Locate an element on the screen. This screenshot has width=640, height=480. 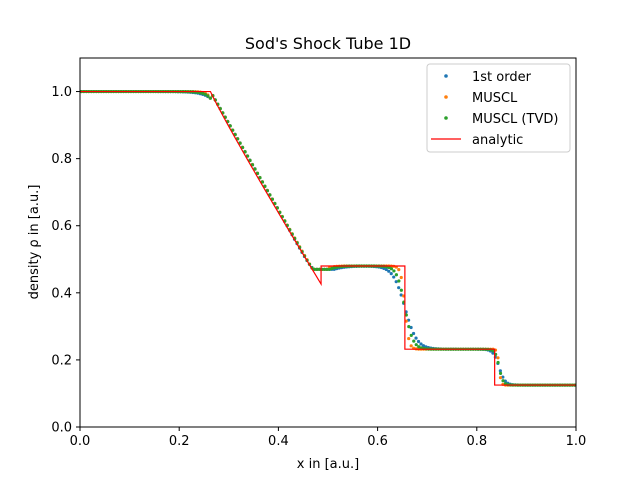
y-axis: 0.0 0.2 0.4 0.6 0.8 1.0 is located at coordinates (65, 260).